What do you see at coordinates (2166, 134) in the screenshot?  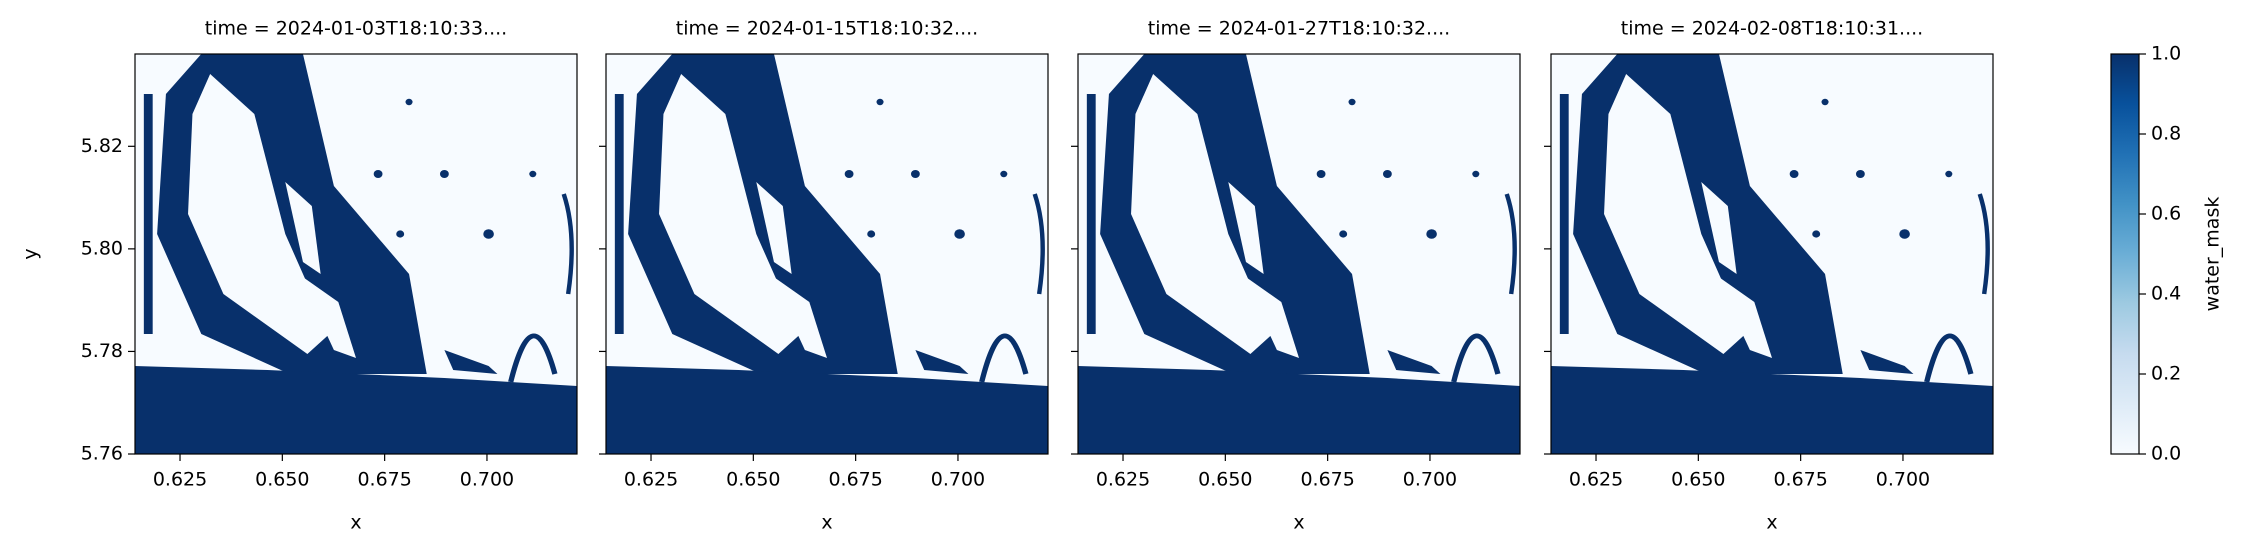 I see `colorbar-tick-label: 0.8` at bounding box center [2166, 134].